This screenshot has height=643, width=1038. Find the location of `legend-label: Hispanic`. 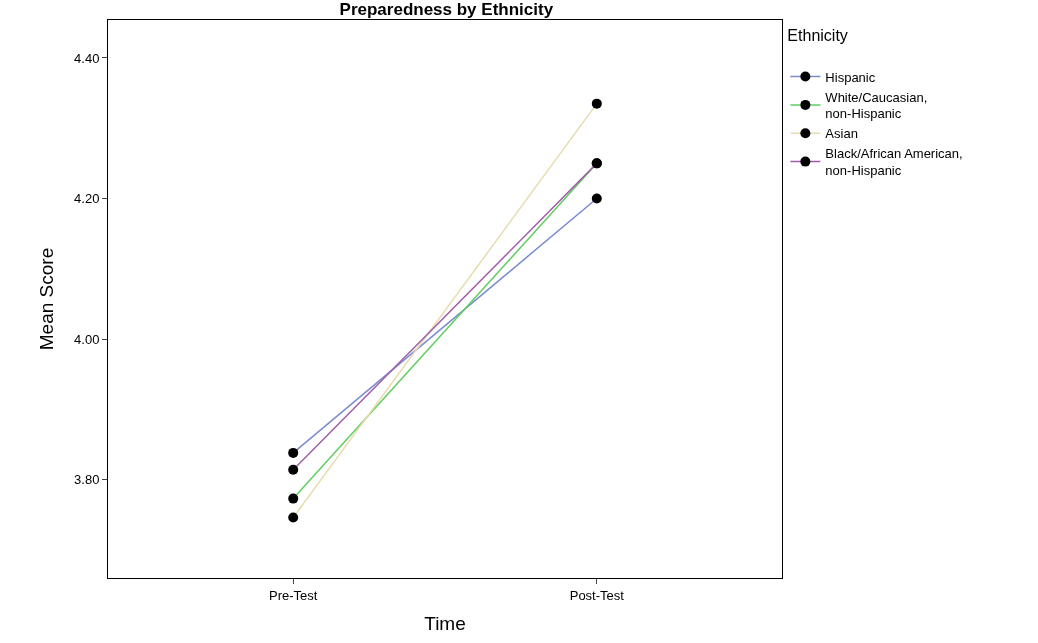

legend-label: Hispanic is located at coordinates (850, 77).